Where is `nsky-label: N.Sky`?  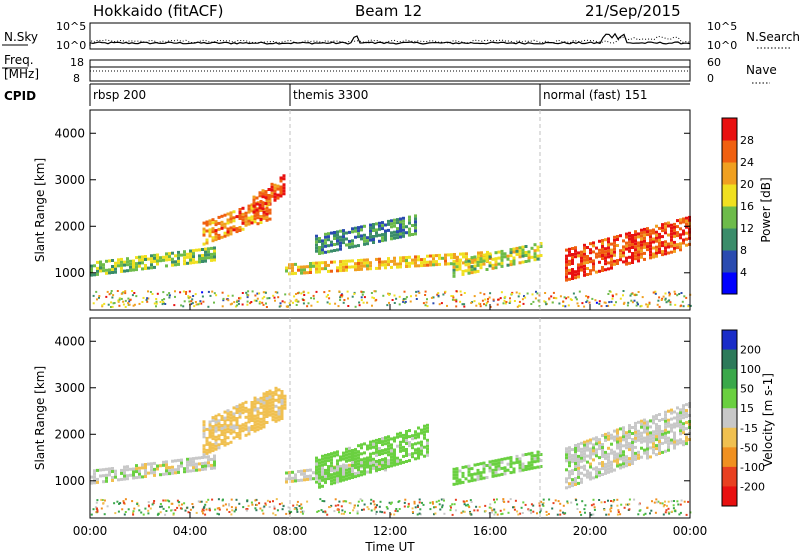
nsky-label: N.Sky is located at coordinates (21, 37).